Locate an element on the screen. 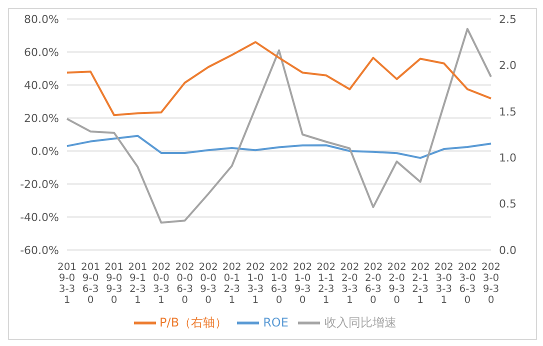 The image size is (543, 346). x-tick-label: 2022-06-30 is located at coordinates (373, 284).